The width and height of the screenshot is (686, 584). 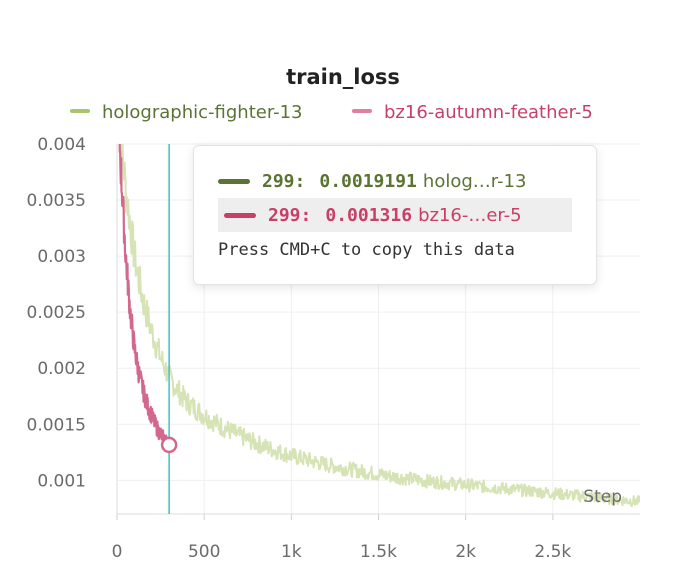 What do you see at coordinates (56, 425) in the screenshot?
I see `y-tick-label: 0.0015` at bounding box center [56, 425].